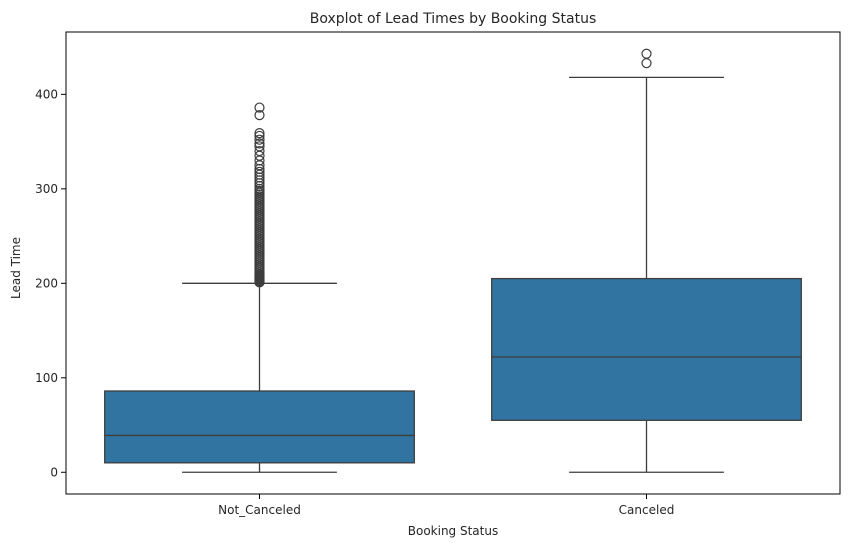 The image size is (850, 551). I want to click on x-tick-label: Not_Canceled, so click(259, 510).